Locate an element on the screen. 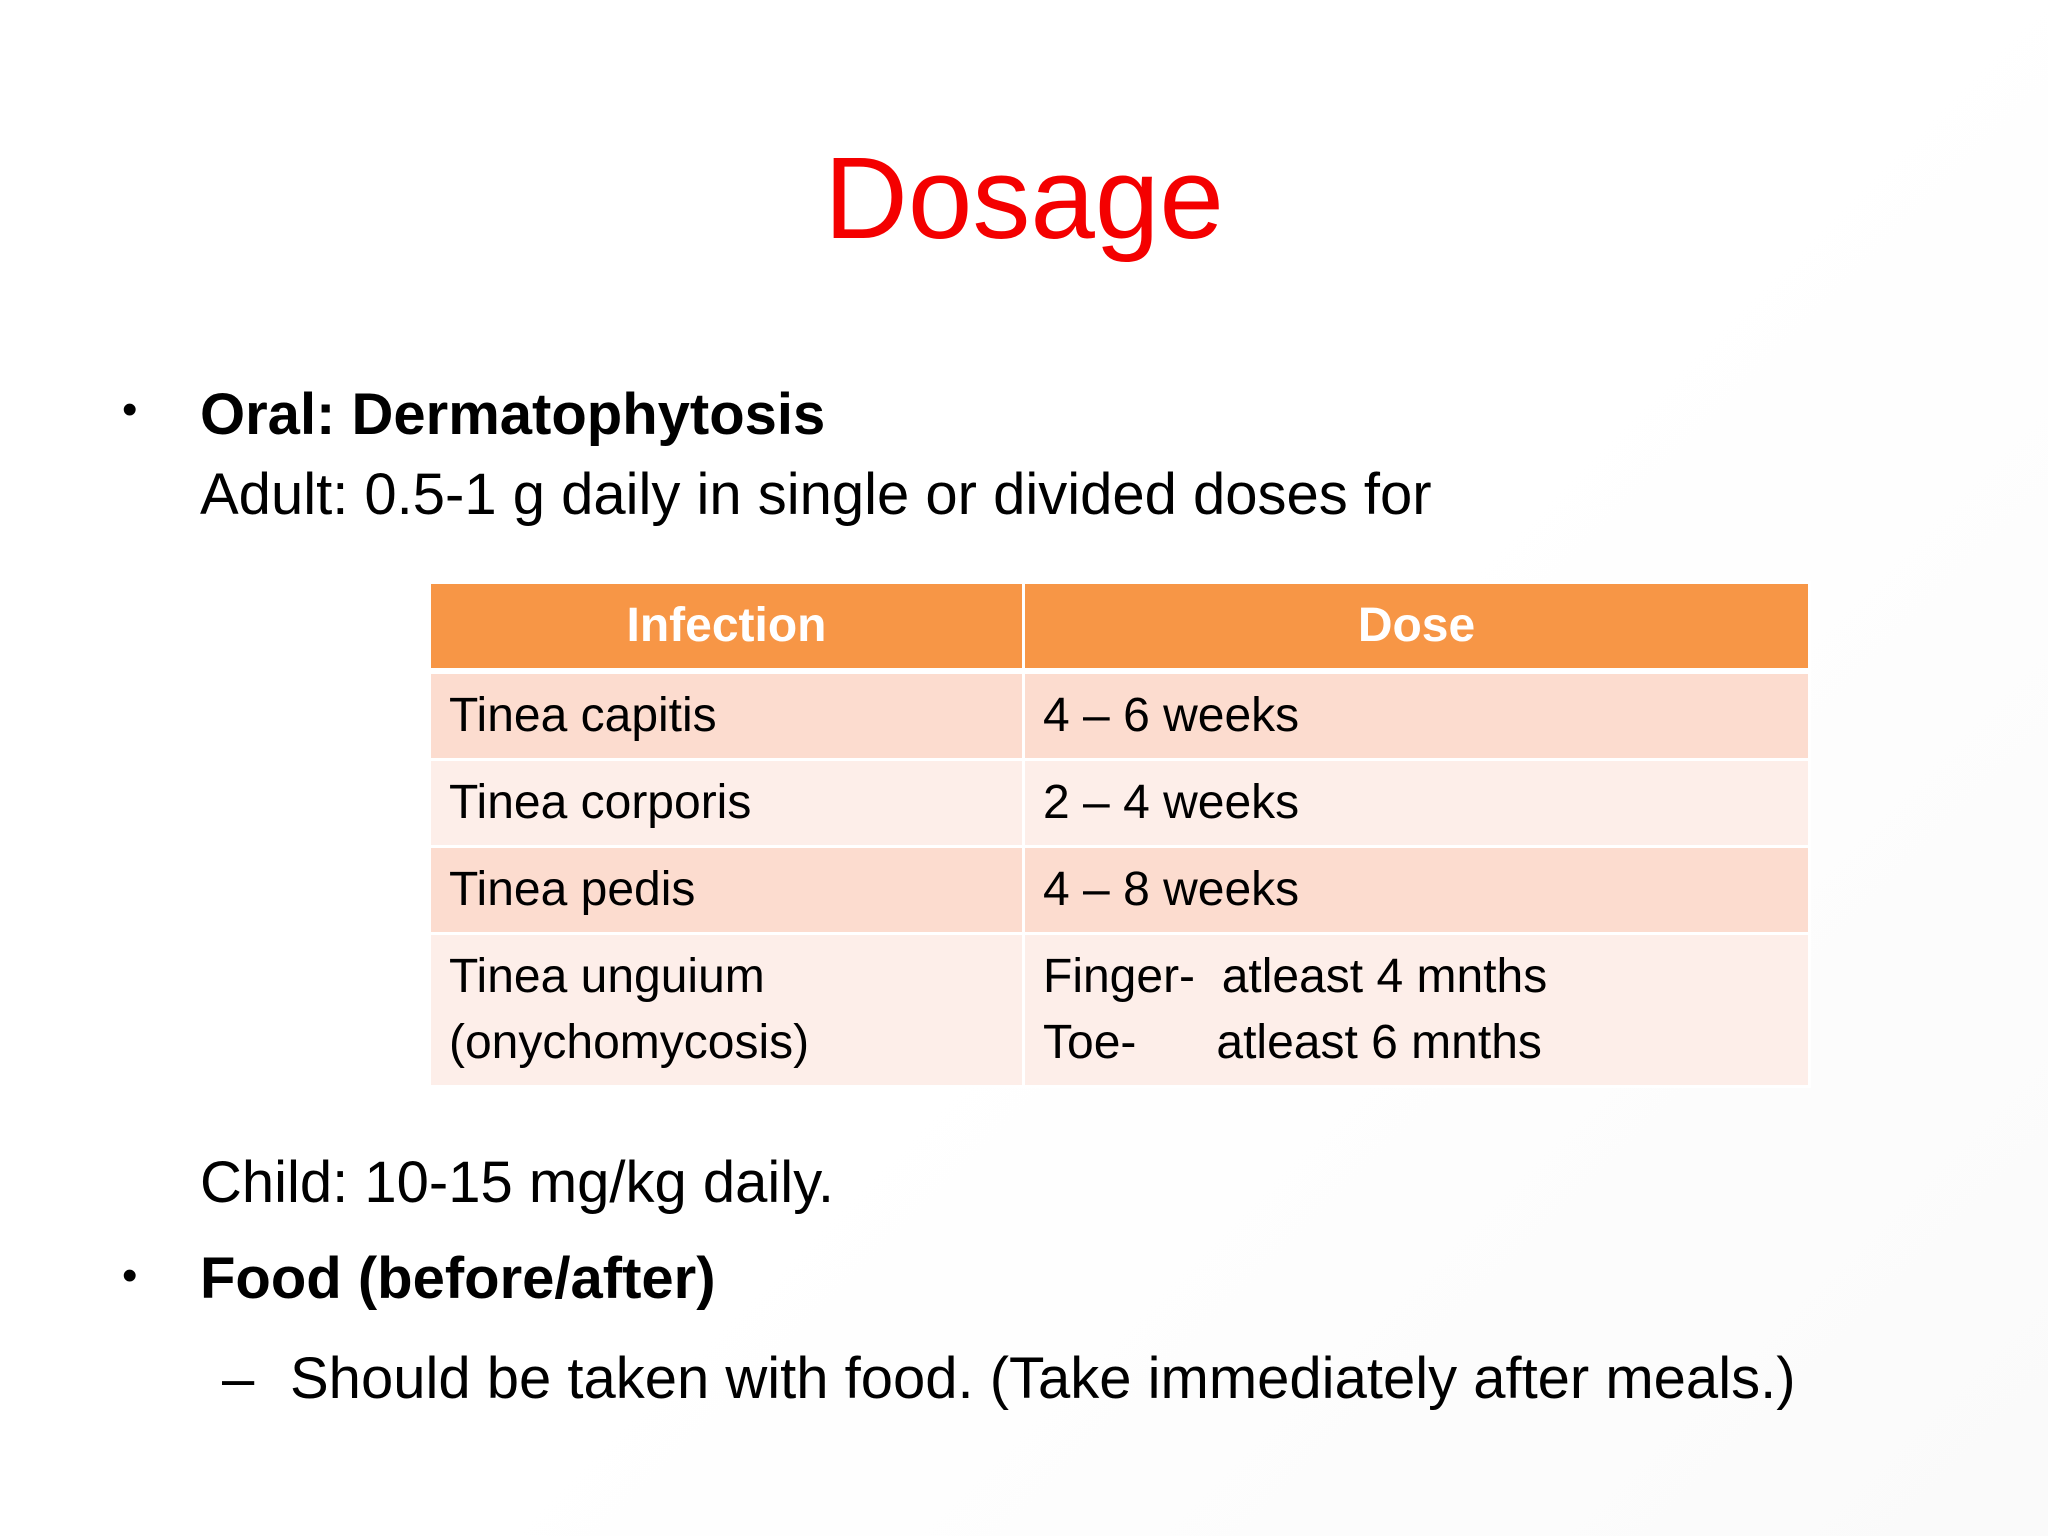 The width and height of the screenshot is (2048, 1536). table-row: Tinea pedis 4 – 8 weeks is located at coordinates (1119, 890).